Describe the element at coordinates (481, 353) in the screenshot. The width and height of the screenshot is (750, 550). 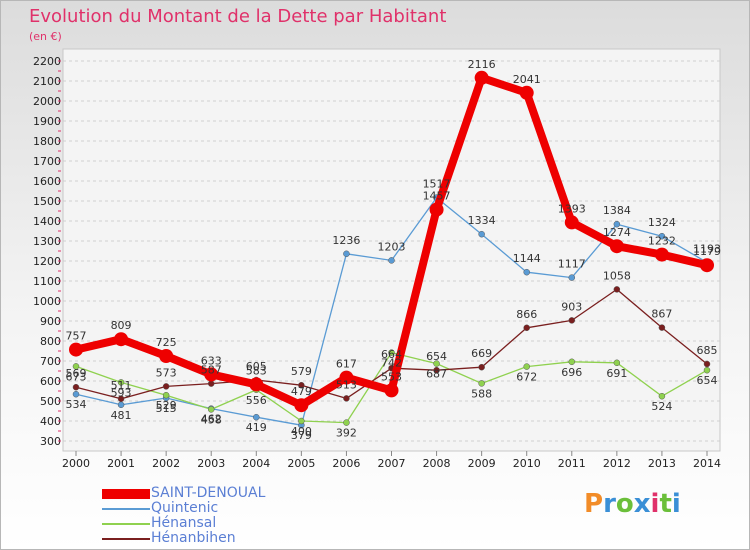
I see `data-label: 669` at that location.